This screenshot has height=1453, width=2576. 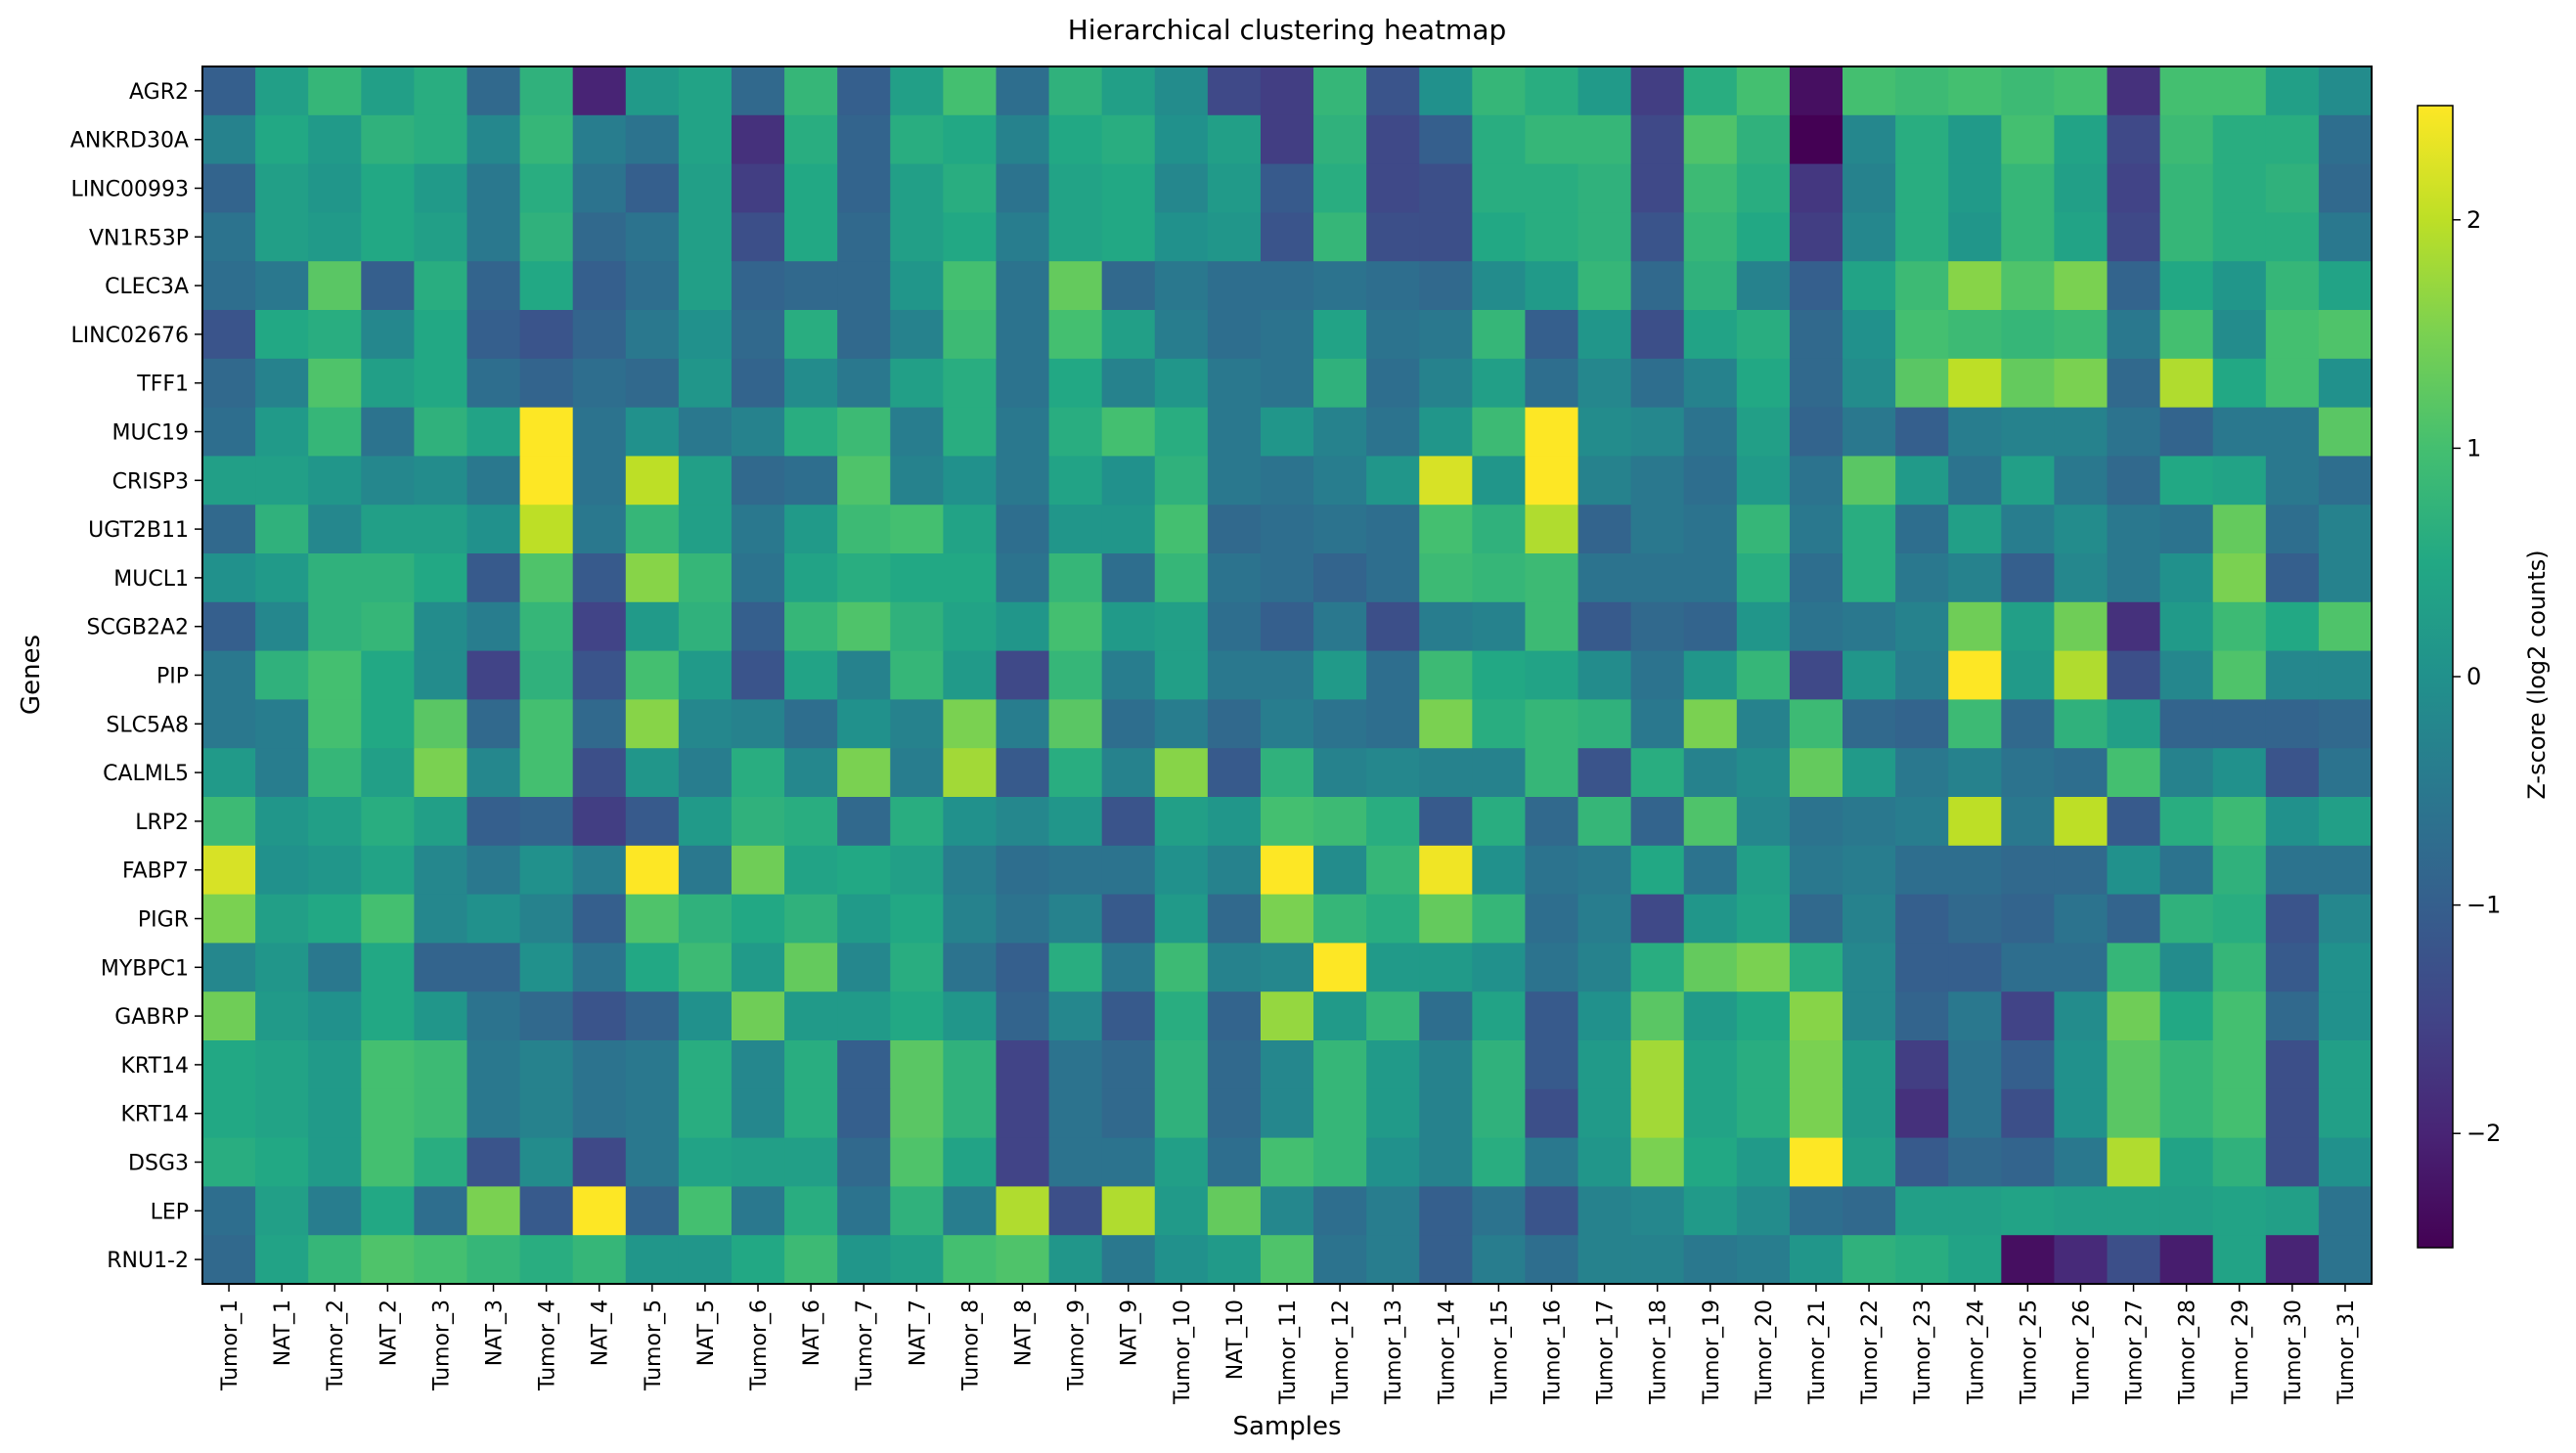 I want to click on x-axis-label: Samples, so click(x=1286, y=1427).